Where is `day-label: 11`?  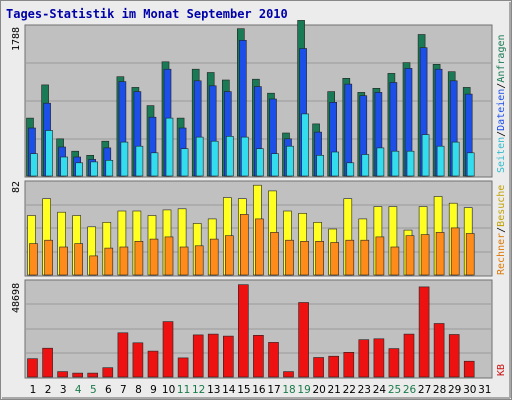 day-label: 11 is located at coordinates (183, 390).